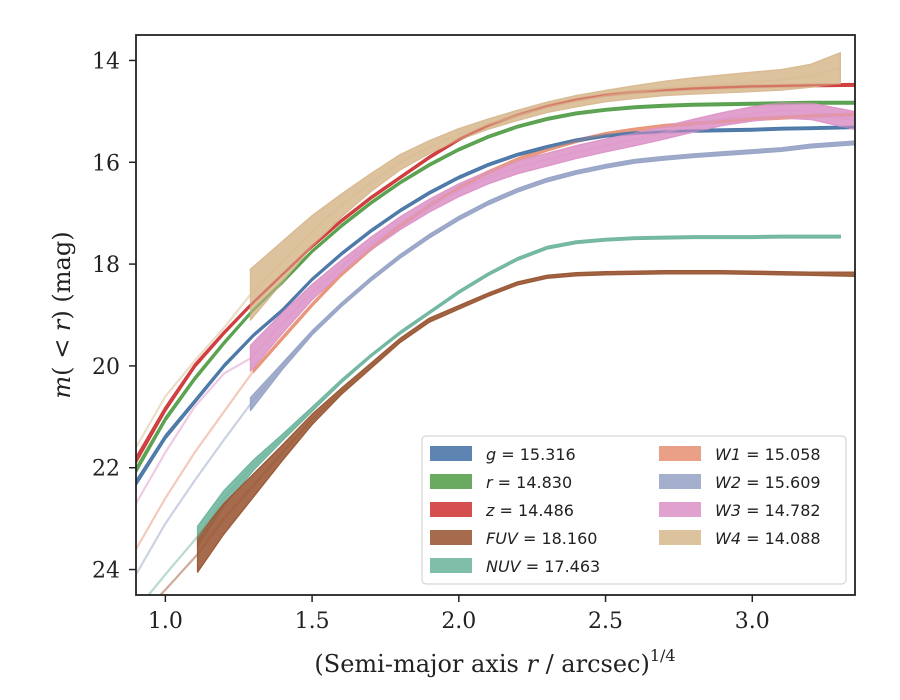 The height and width of the screenshot is (700, 900). Describe the element at coordinates (768, 454) in the screenshot. I see `legend-label-w1: W1 = 15.058` at that location.